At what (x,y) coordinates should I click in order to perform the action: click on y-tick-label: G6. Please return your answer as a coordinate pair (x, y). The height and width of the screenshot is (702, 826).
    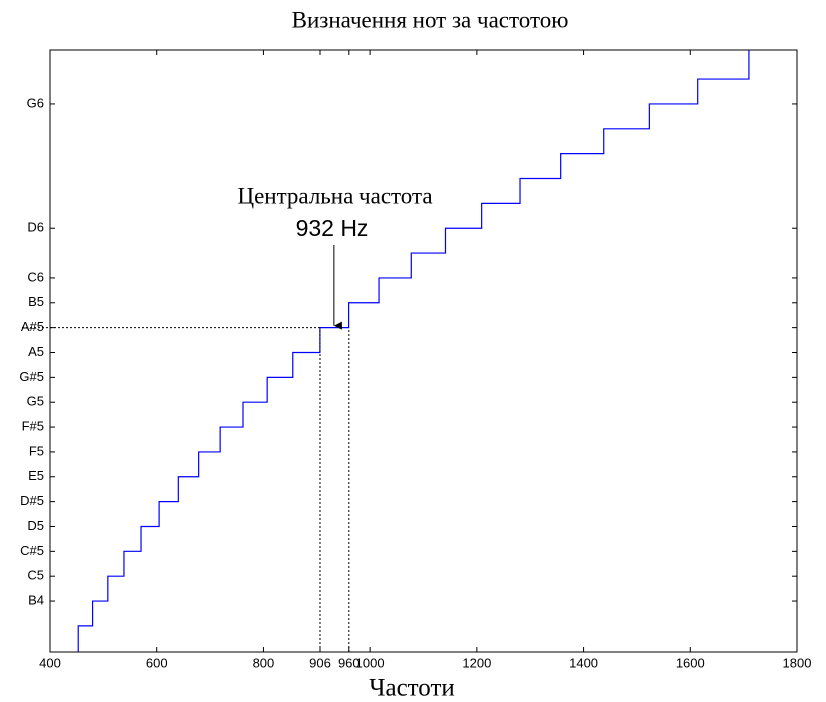
    Looking at the image, I should click on (35, 102).